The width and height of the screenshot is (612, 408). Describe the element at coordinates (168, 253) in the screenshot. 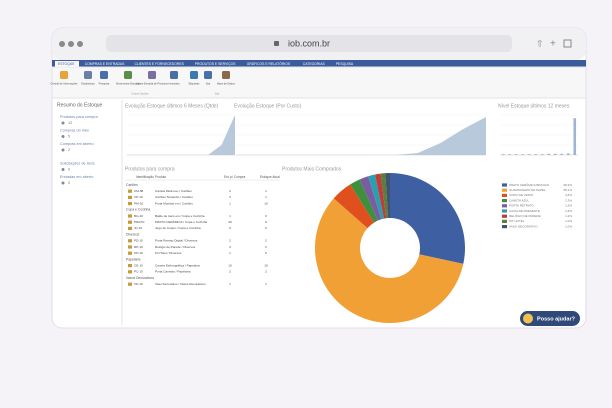

I see `cell: Kit Hotel / Diversos` at that location.